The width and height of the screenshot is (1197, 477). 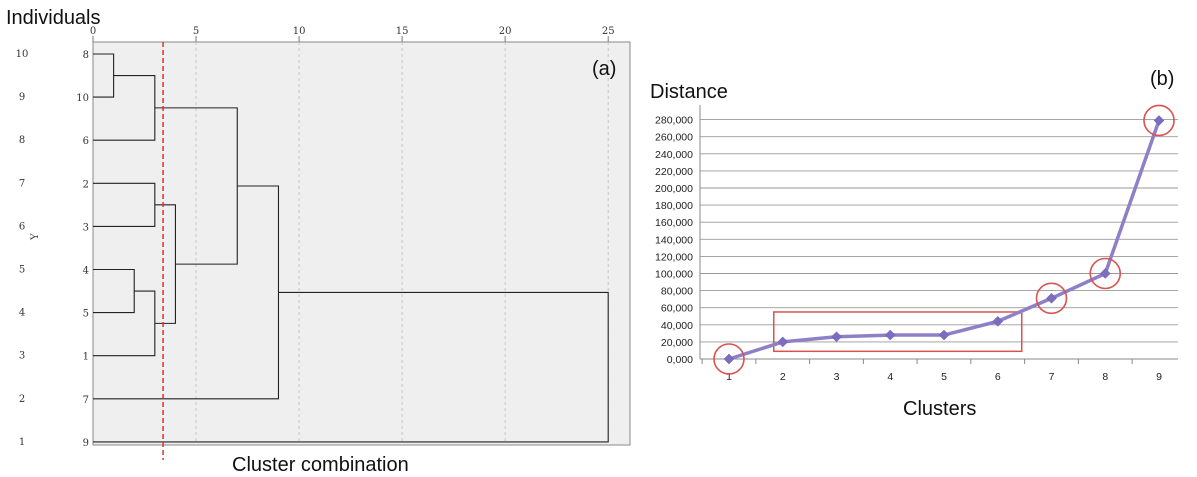 I want to click on x-tick-label: 6, so click(x=998, y=377).